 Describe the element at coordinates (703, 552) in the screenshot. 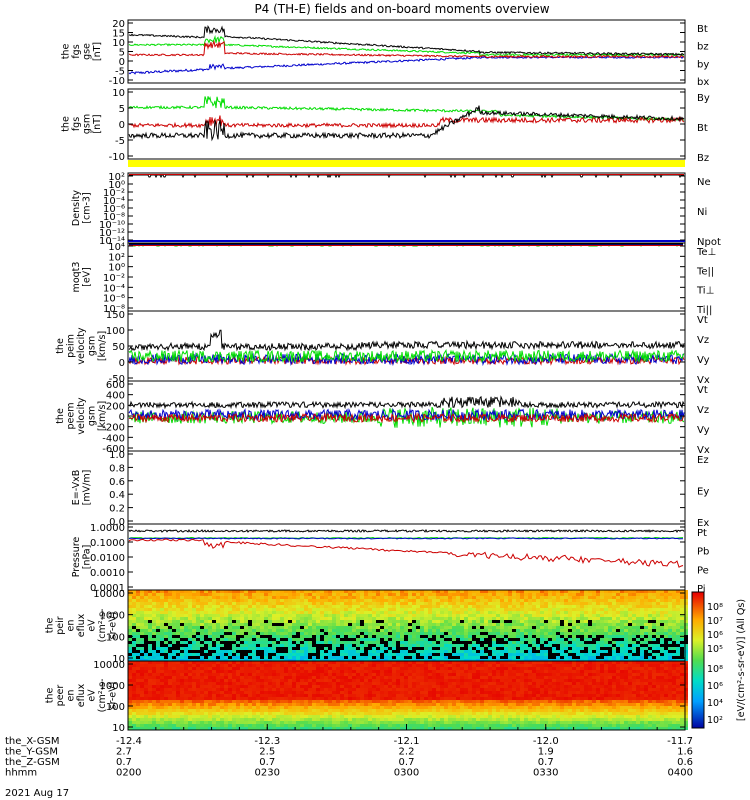

I see `legend-Pb: Pb` at that location.